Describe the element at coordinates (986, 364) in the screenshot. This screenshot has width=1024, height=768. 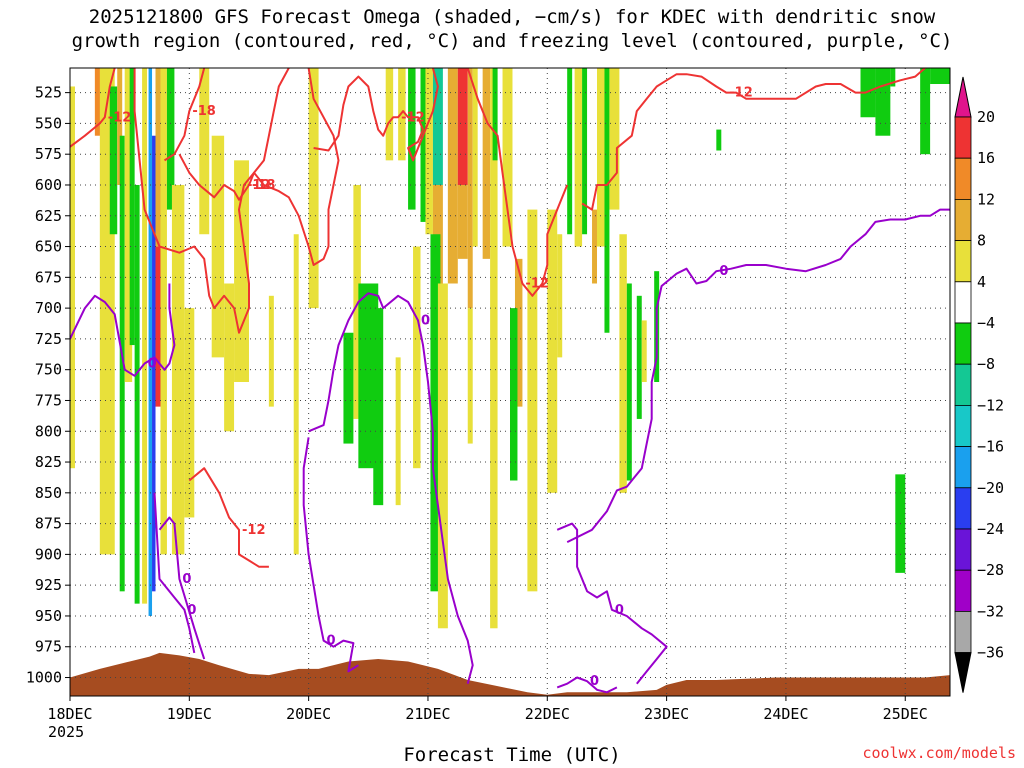
I see `colorbar-label-6: −8` at that location.